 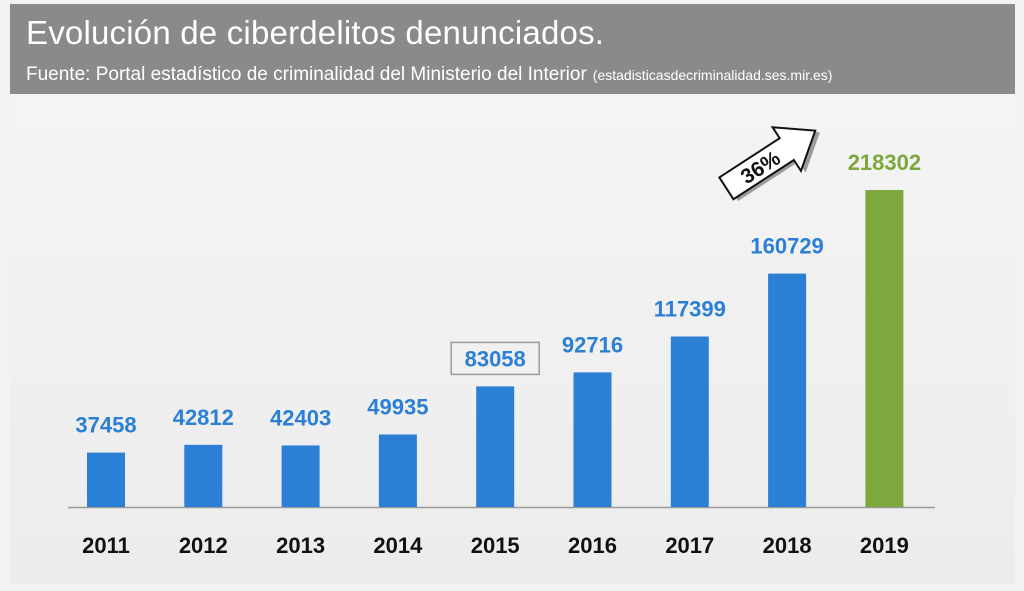 I want to click on category-label-2015: 2015, so click(x=495, y=545).